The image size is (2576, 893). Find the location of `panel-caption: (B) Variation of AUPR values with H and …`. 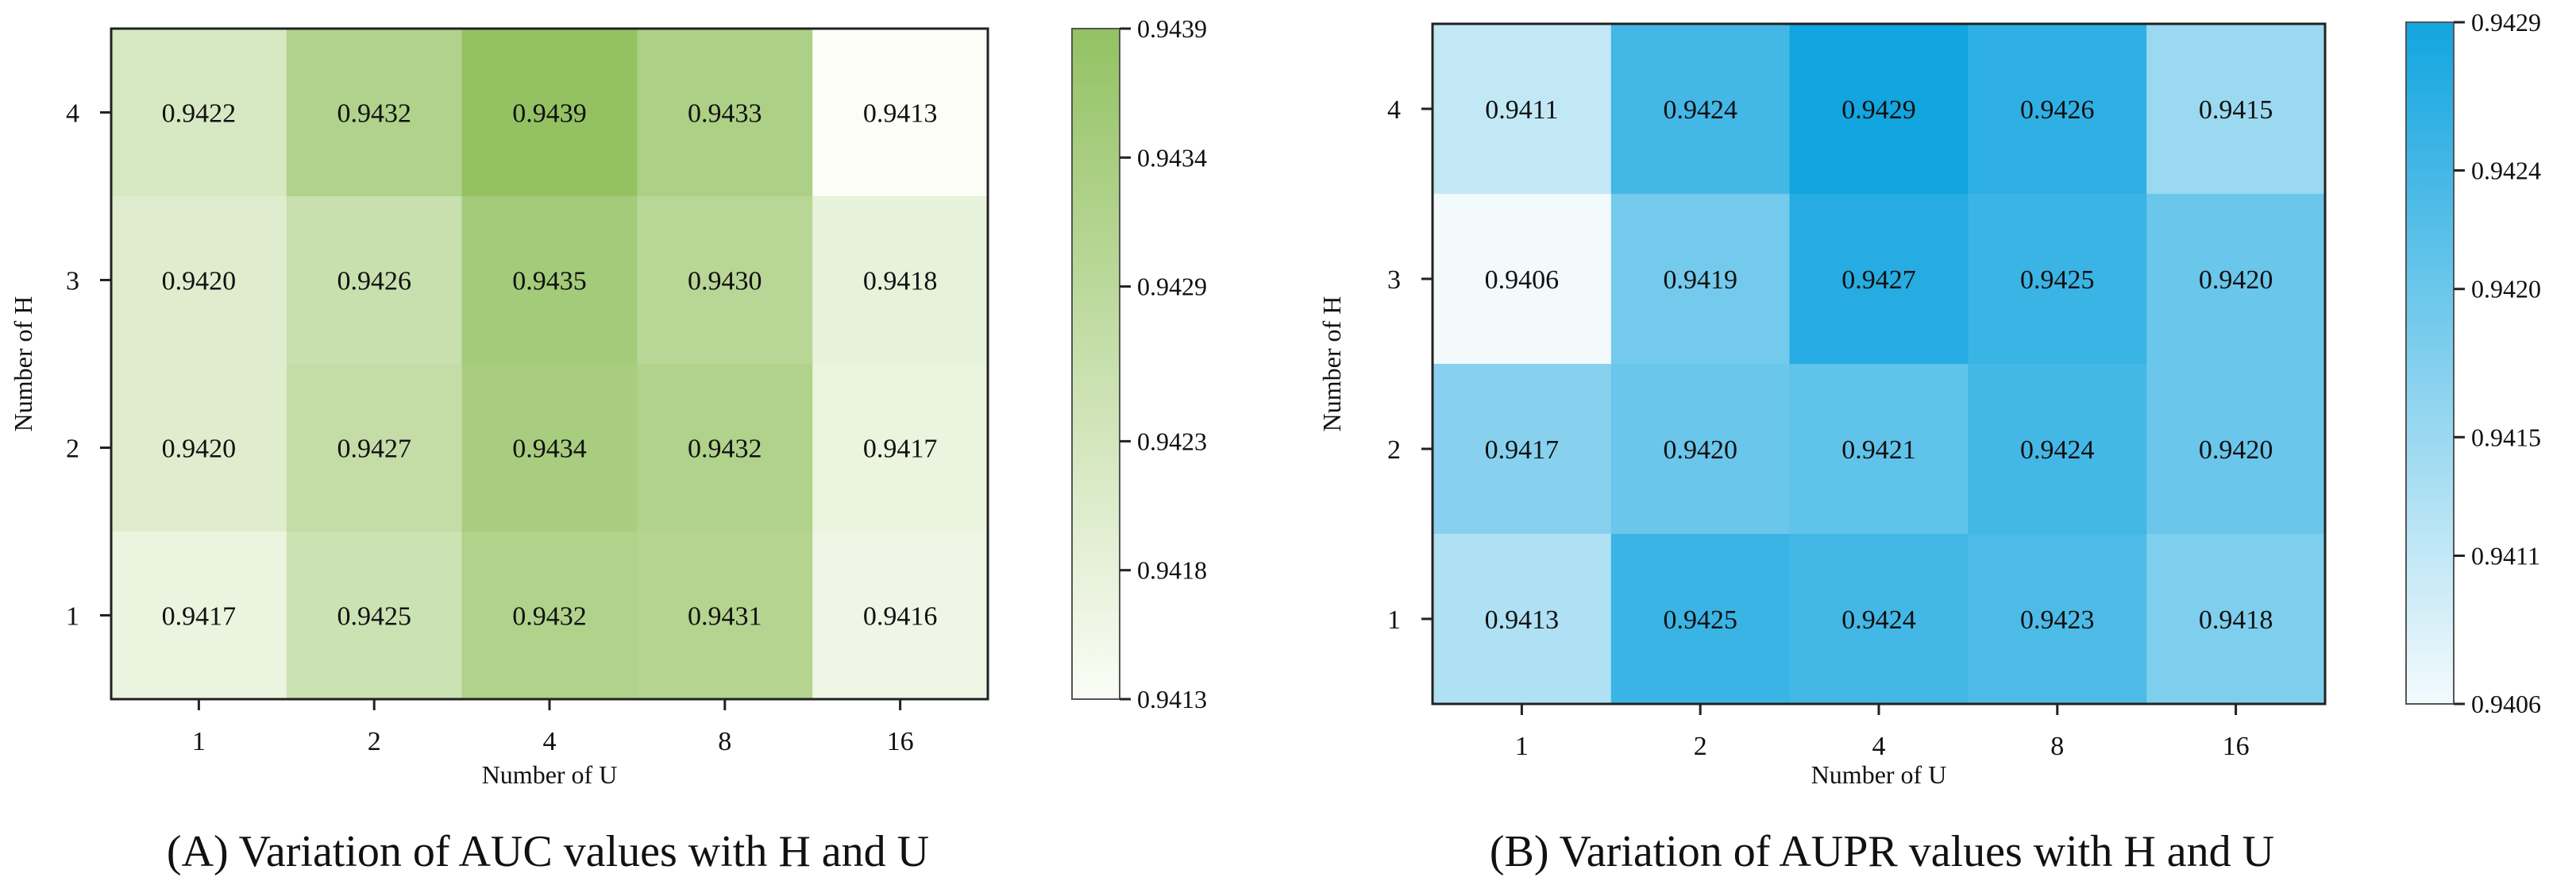

panel-caption: (B) Variation of AUPR values with H and … is located at coordinates (1882, 852).